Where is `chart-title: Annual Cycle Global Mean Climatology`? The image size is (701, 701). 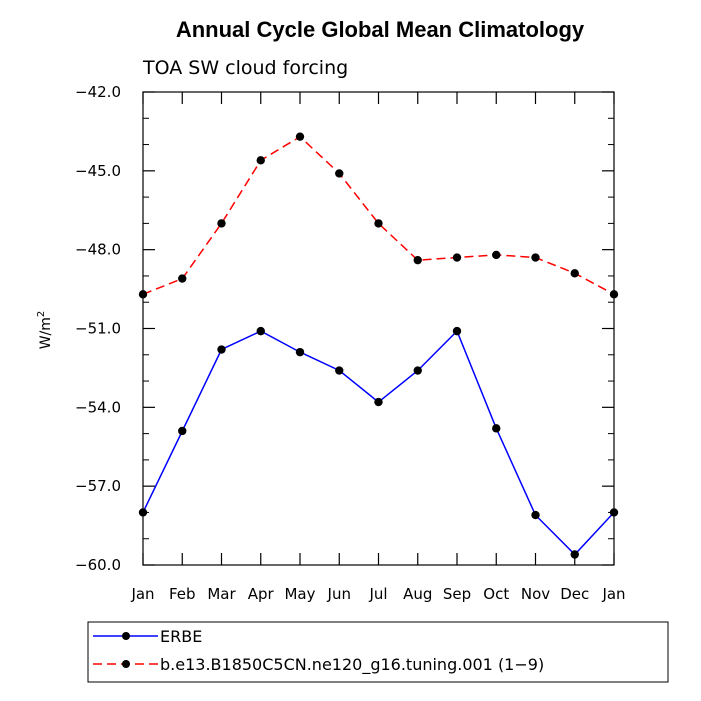 chart-title: Annual Cycle Global Mean Climatology is located at coordinates (380, 29).